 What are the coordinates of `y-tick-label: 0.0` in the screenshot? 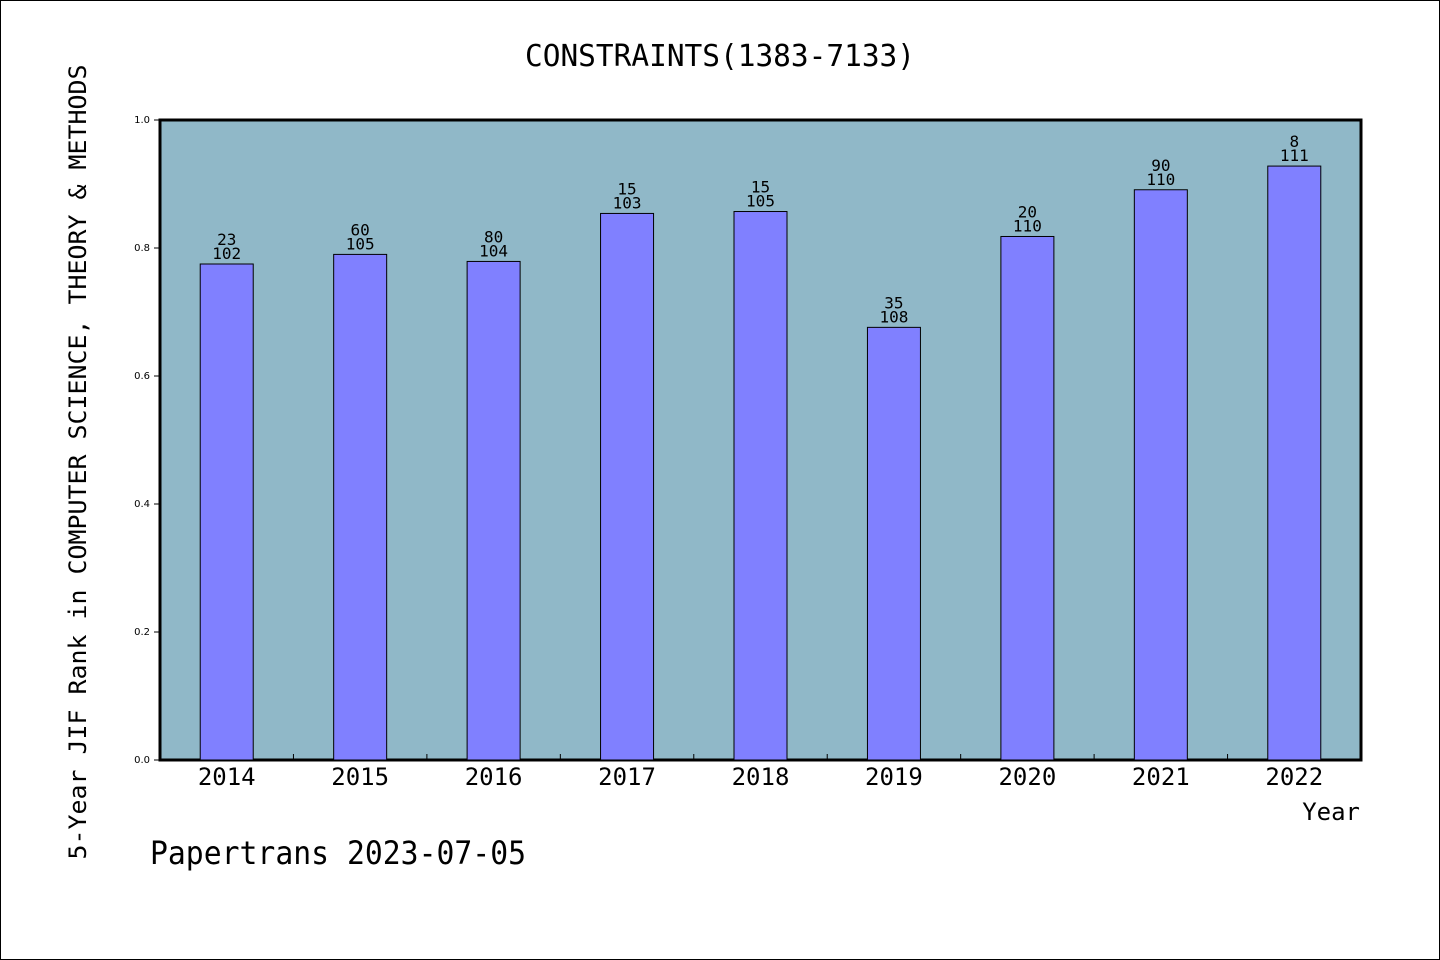 It's located at (142, 760).